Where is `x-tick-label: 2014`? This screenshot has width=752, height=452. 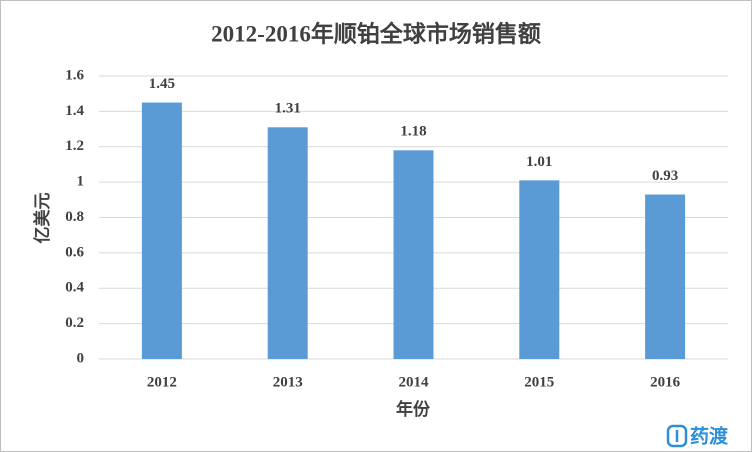
x-tick-label: 2014 is located at coordinates (414, 382).